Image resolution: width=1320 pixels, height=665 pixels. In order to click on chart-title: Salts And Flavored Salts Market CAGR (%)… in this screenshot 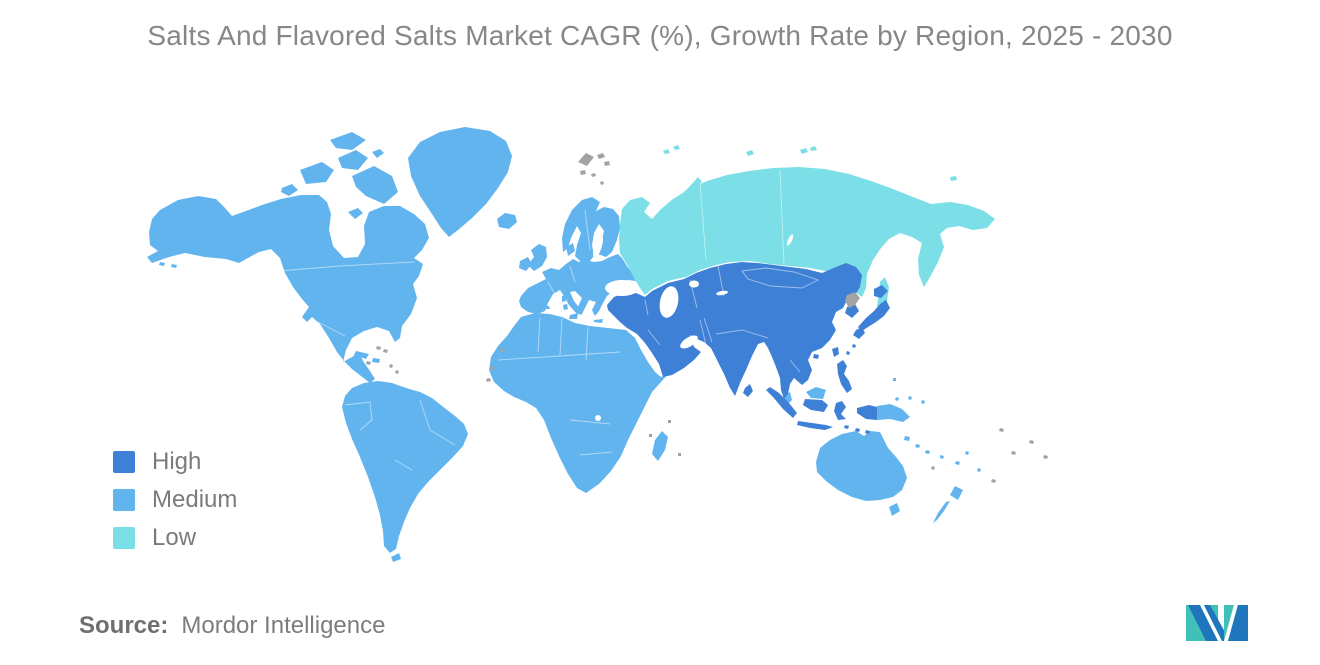, I will do `click(660, 35)`.